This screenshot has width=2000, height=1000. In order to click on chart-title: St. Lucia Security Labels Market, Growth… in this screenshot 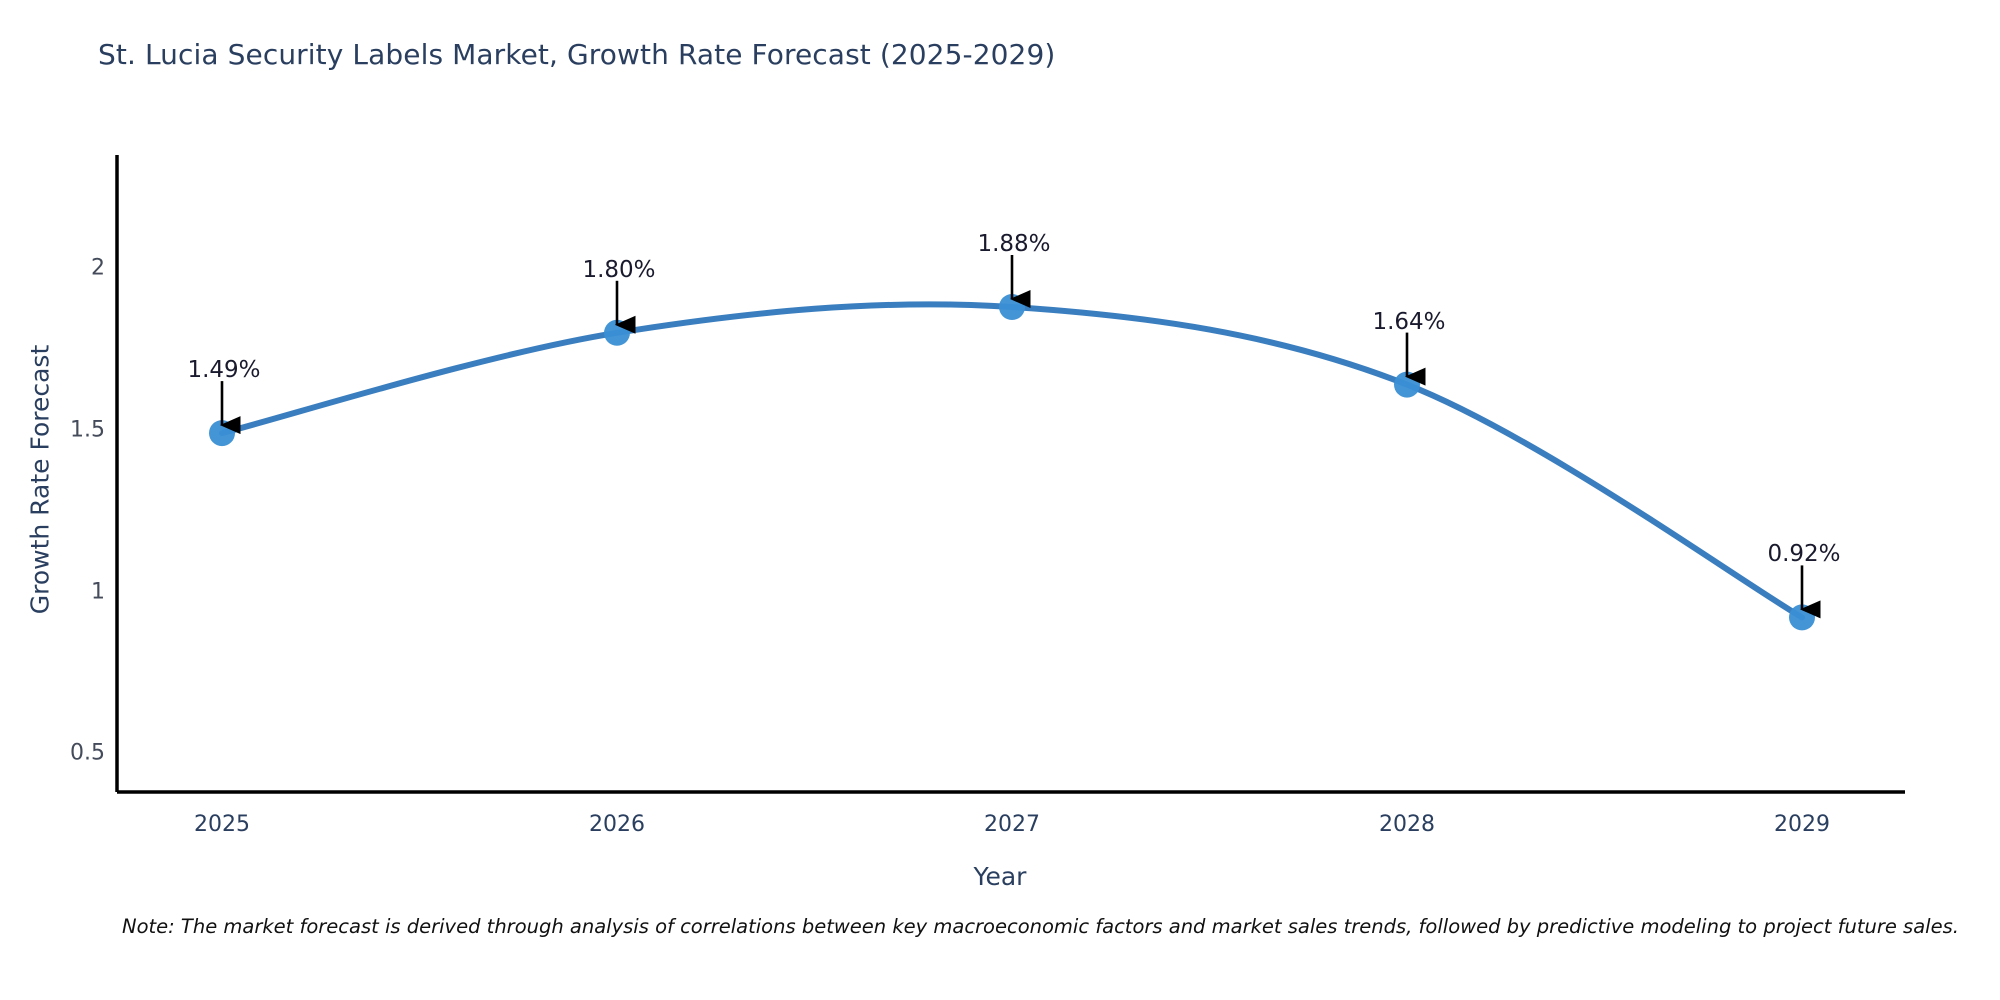, I will do `click(577, 54)`.